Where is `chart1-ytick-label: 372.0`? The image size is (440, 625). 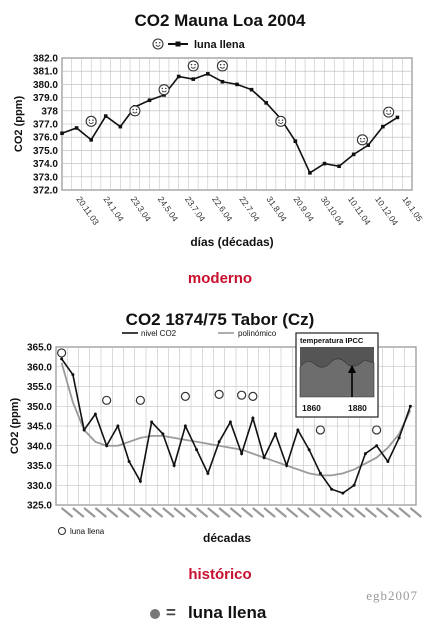 chart1-ytick-label: 372.0 is located at coordinates (45, 191).